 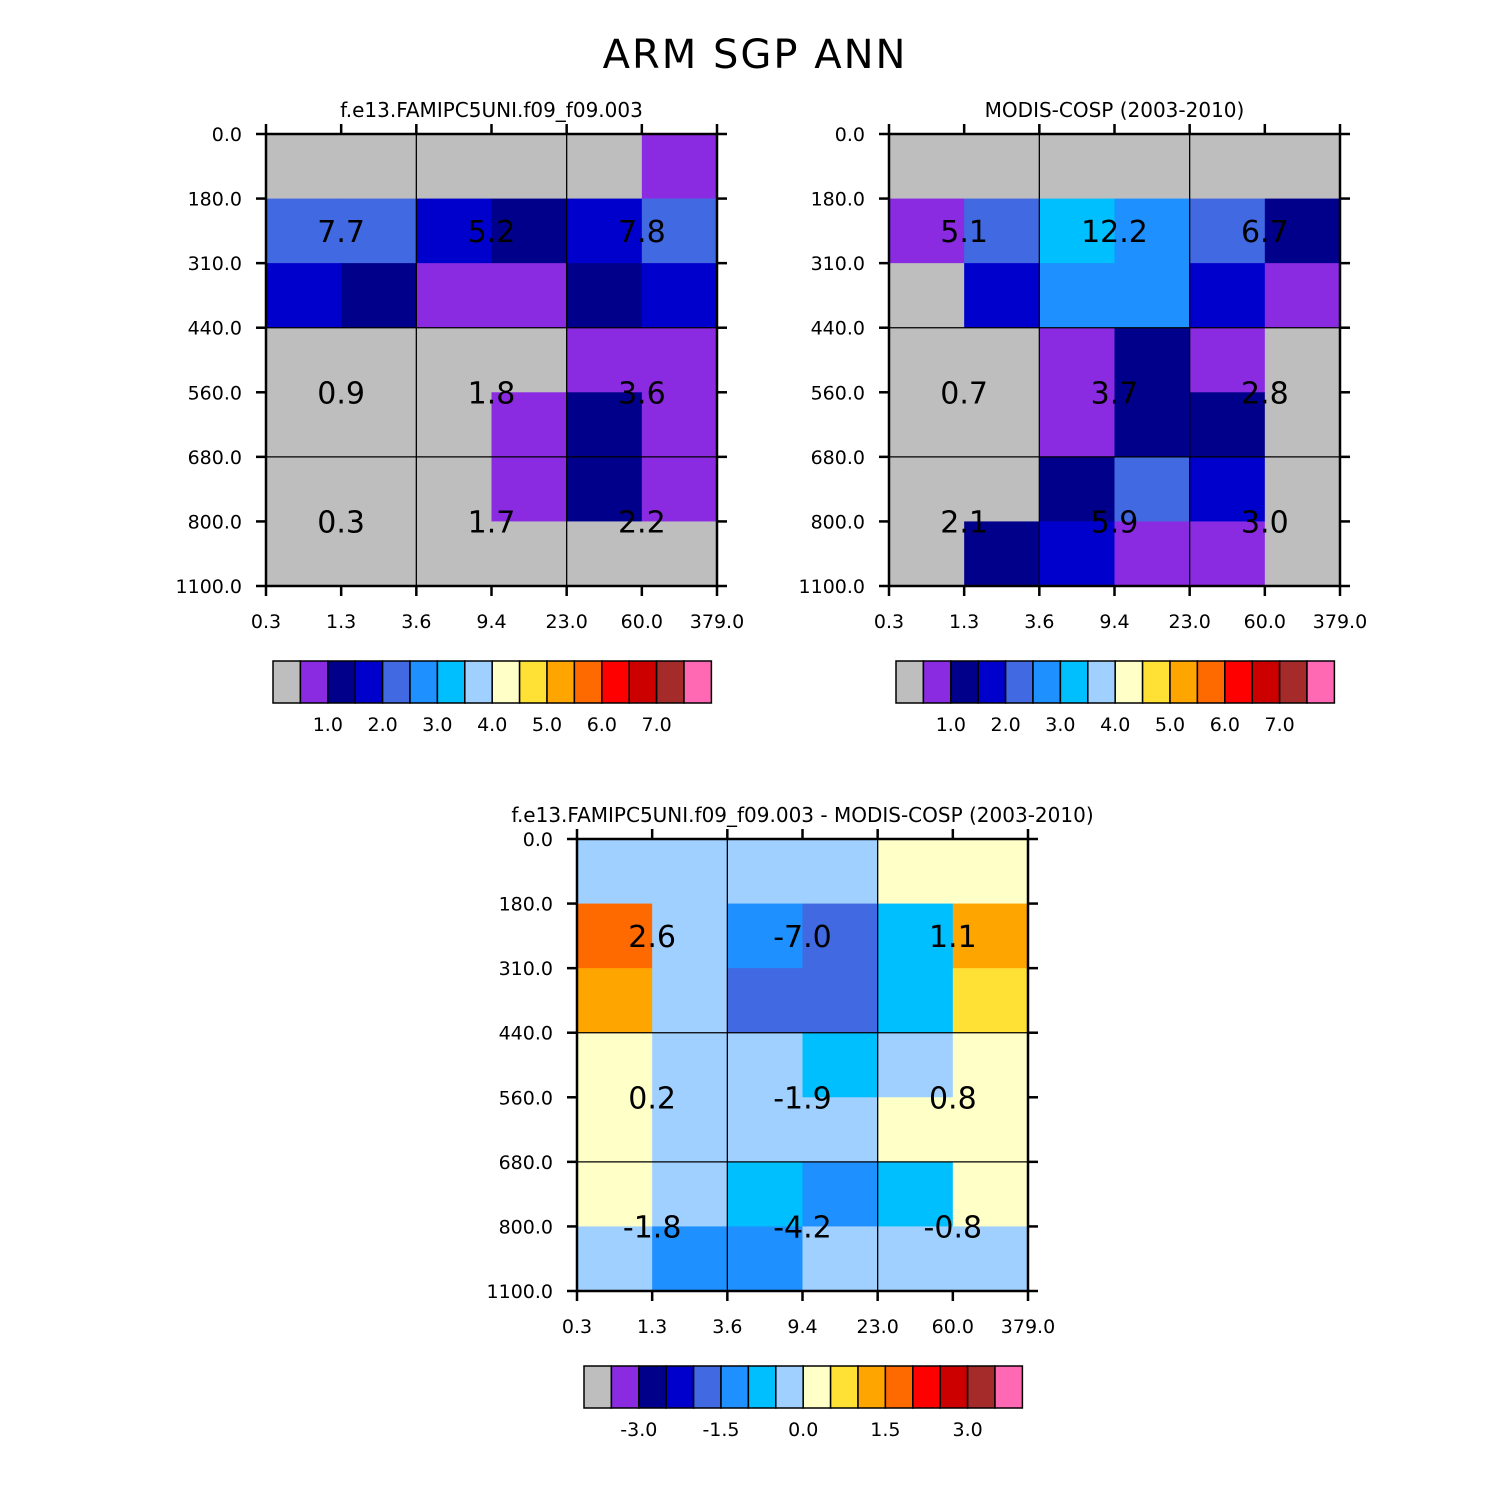 I want to click on box-value-label: 1.1, so click(x=953, y=937).